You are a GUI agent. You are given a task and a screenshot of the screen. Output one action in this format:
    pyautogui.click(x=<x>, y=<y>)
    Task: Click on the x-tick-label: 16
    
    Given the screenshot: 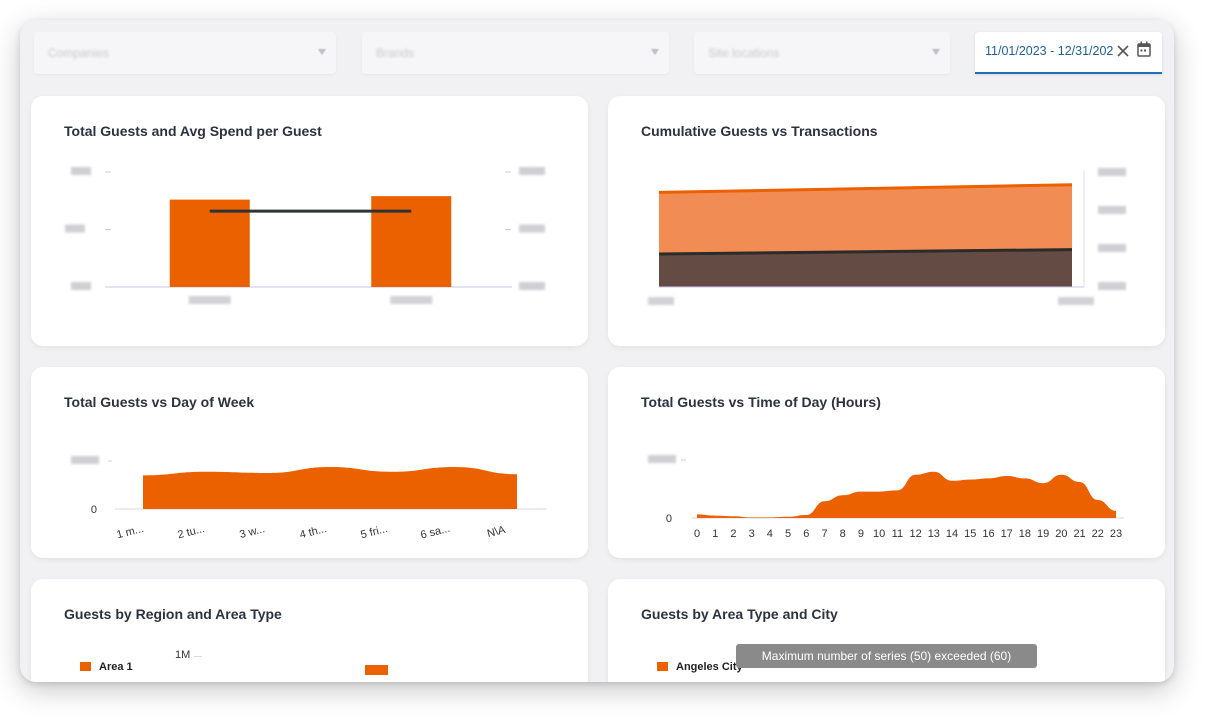 What is the action you would take?
    pyautogui.click(x=988, y=534)
    